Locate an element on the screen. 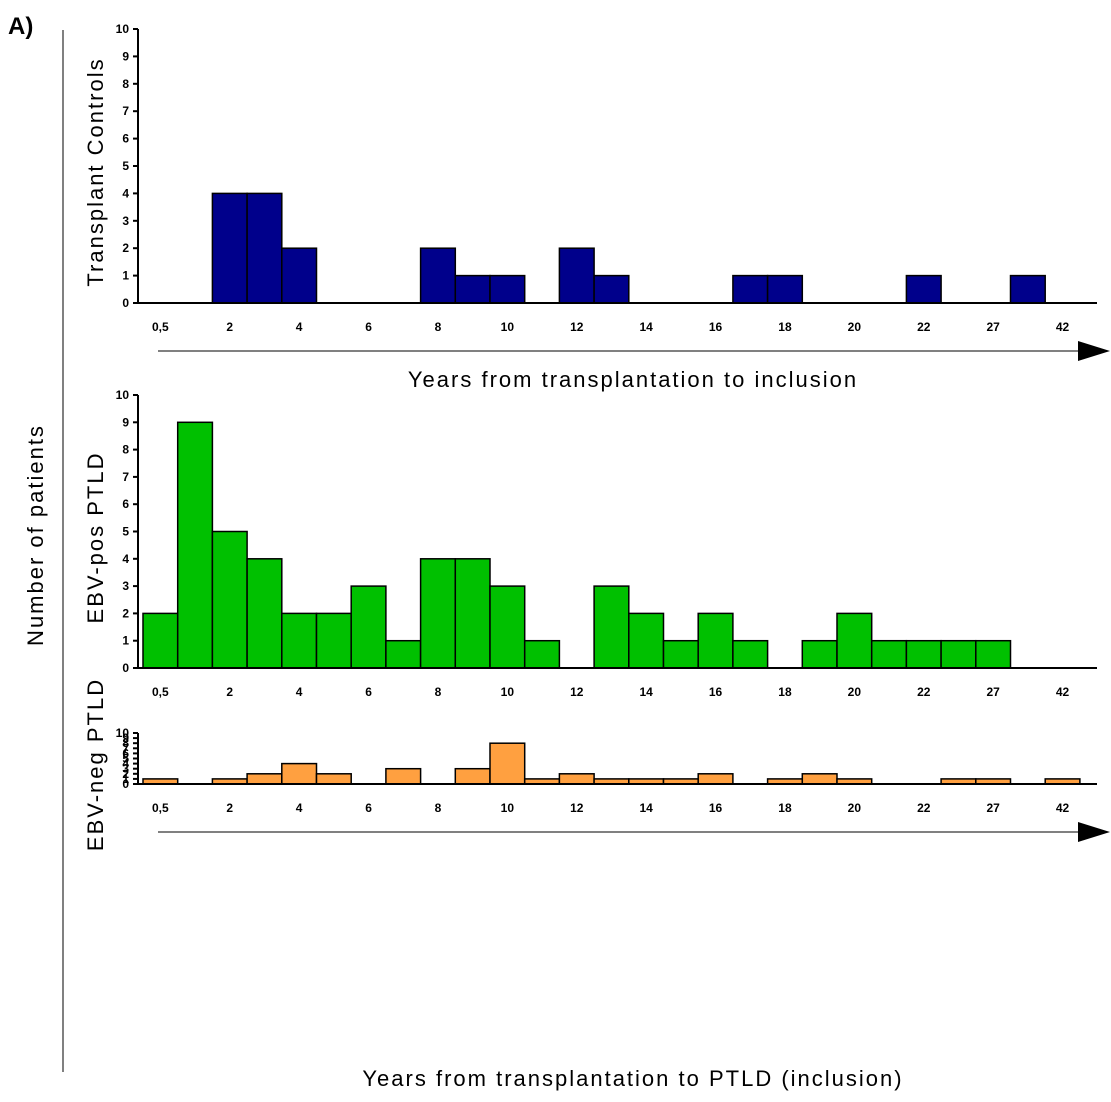  x-tick-label-ebv-neg-ptld: 6 is located at coordinates (368, 808).